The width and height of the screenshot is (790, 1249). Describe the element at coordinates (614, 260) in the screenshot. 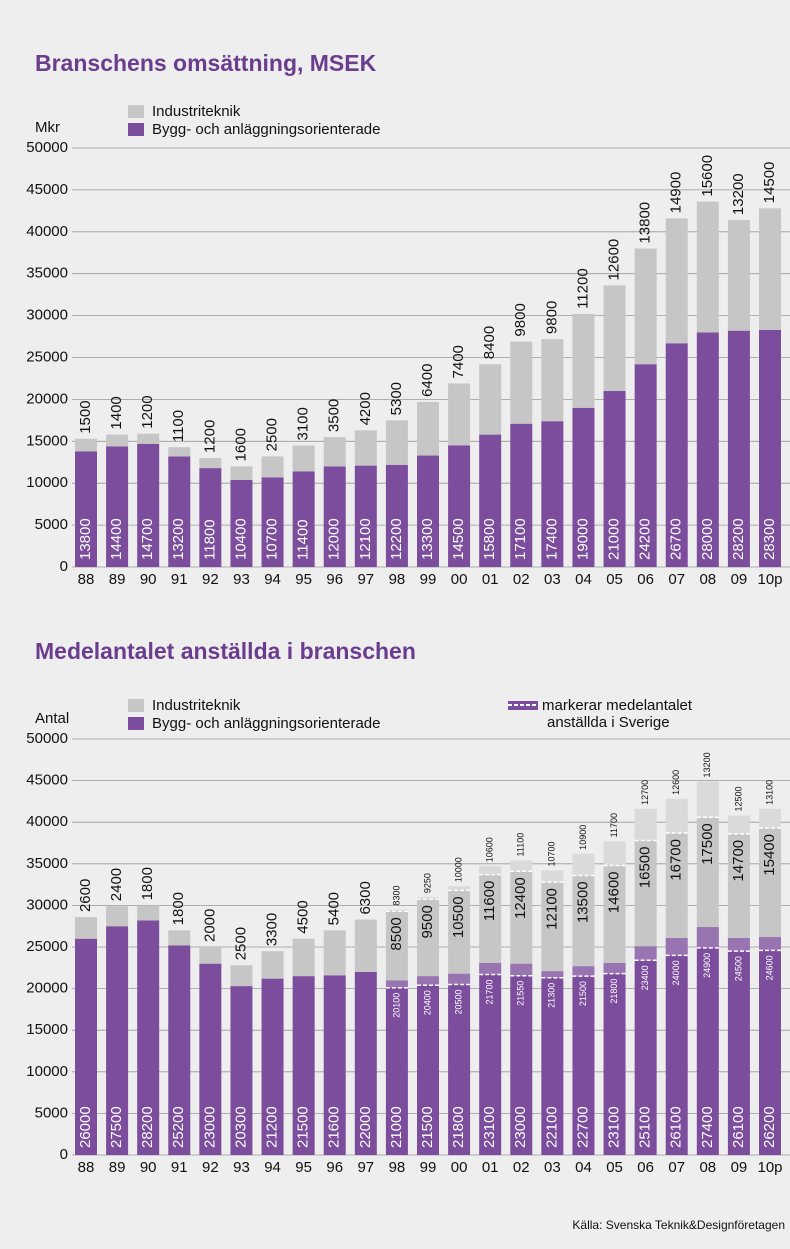

I see `value-label: 12600` at that location.